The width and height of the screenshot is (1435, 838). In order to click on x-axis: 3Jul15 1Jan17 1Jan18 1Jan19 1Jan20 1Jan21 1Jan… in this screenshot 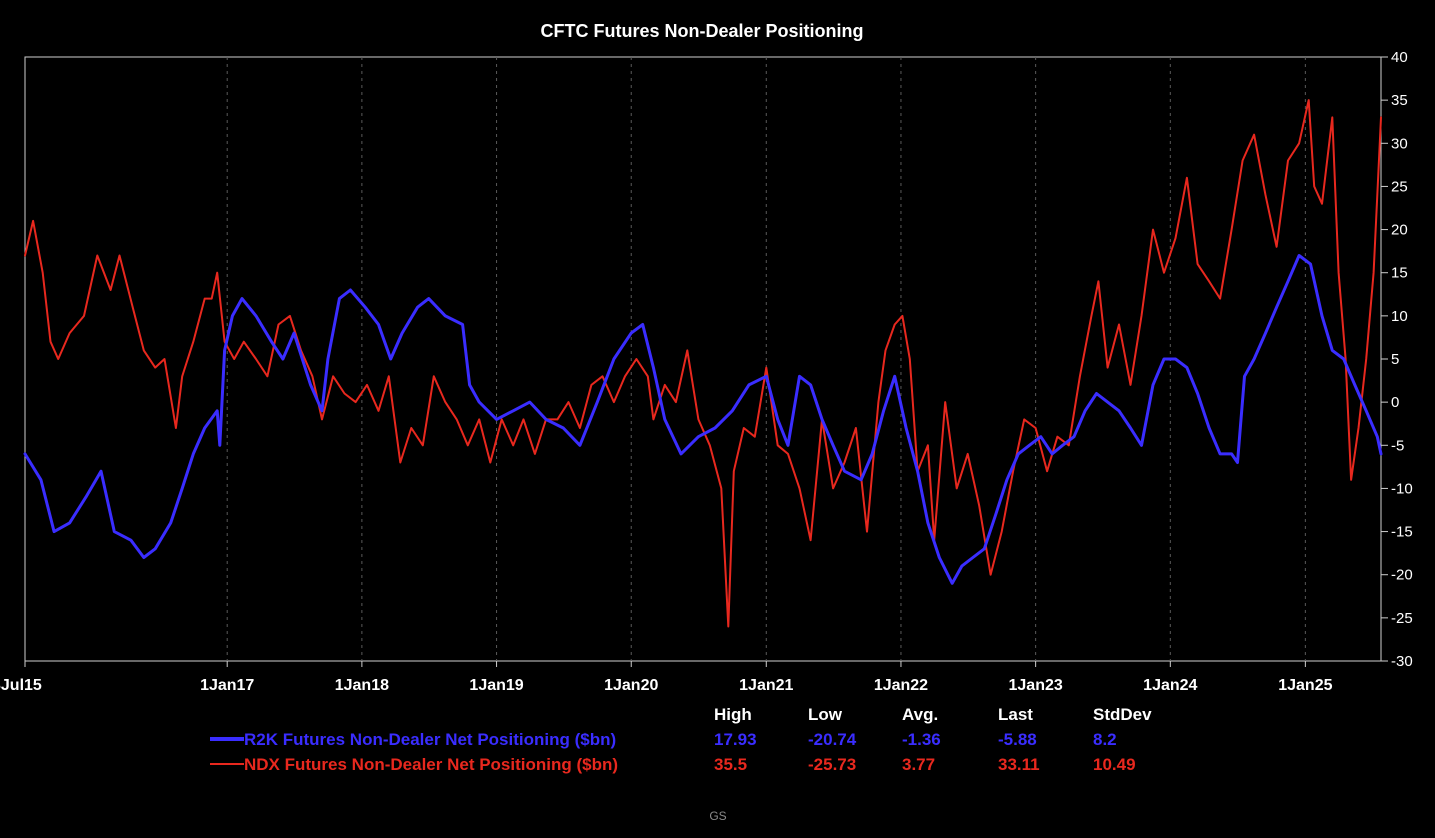, I will do `click(666, 677)`.